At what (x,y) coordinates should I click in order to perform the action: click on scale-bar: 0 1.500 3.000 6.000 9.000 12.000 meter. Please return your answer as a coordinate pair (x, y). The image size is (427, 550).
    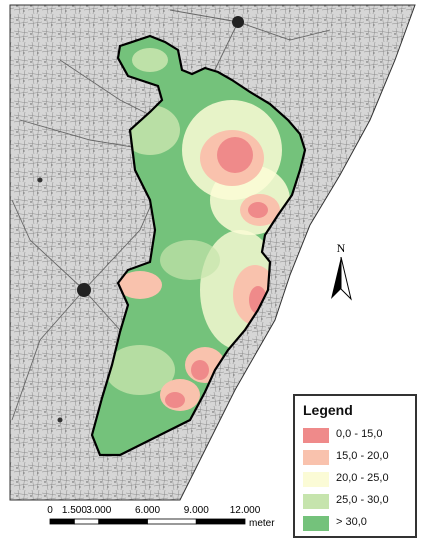
    Looking at the image, I should click on (170, 520).